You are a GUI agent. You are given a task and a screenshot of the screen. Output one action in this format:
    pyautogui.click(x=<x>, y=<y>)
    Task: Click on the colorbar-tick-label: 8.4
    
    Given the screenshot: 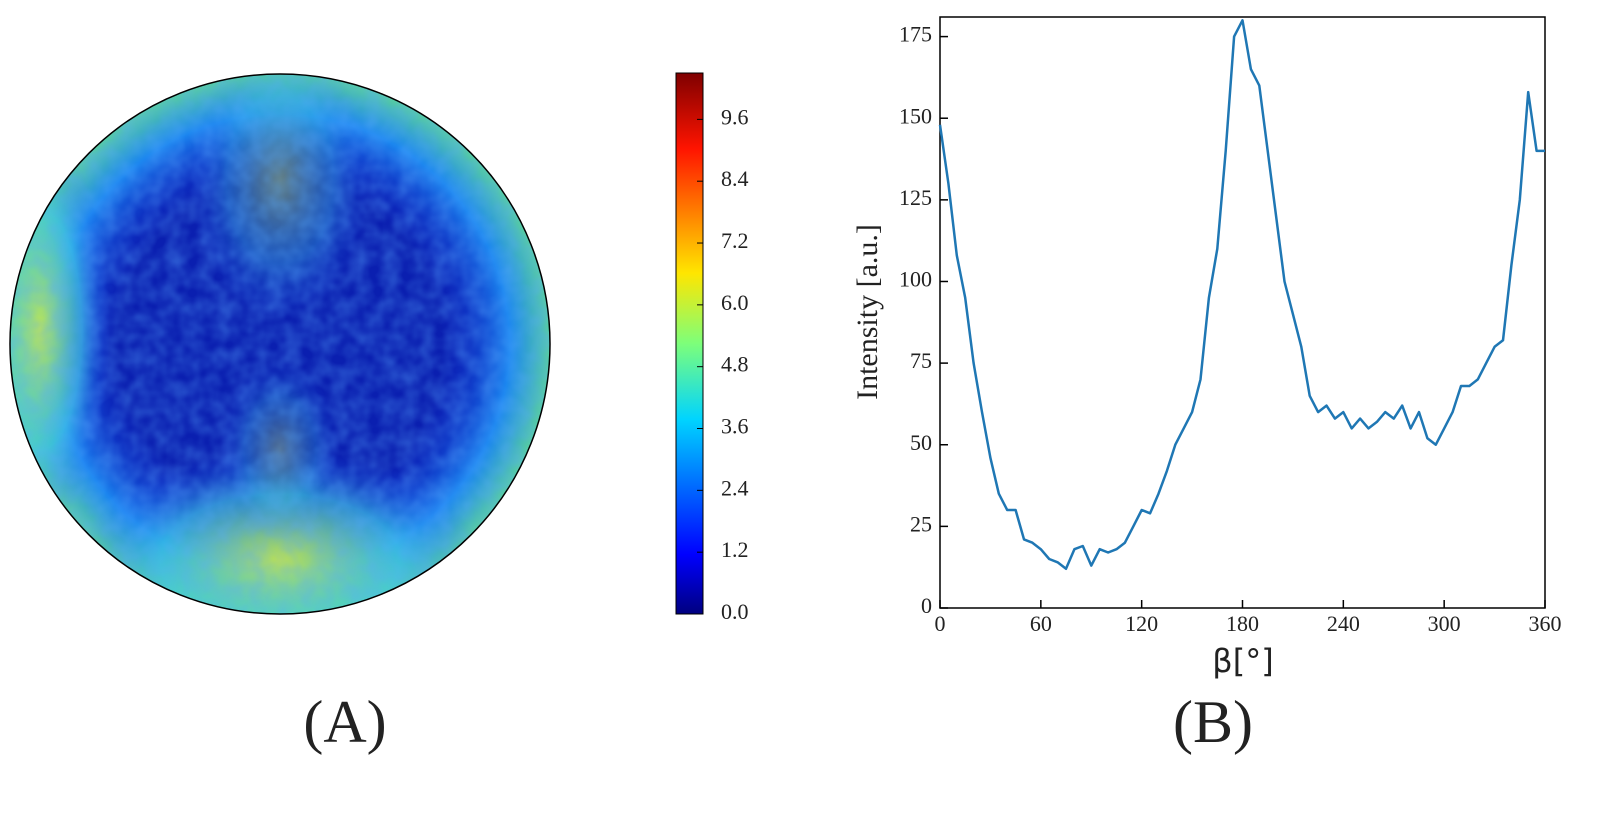 What is the action you would take?
    pyautogui.click(x=735, y=178)
    